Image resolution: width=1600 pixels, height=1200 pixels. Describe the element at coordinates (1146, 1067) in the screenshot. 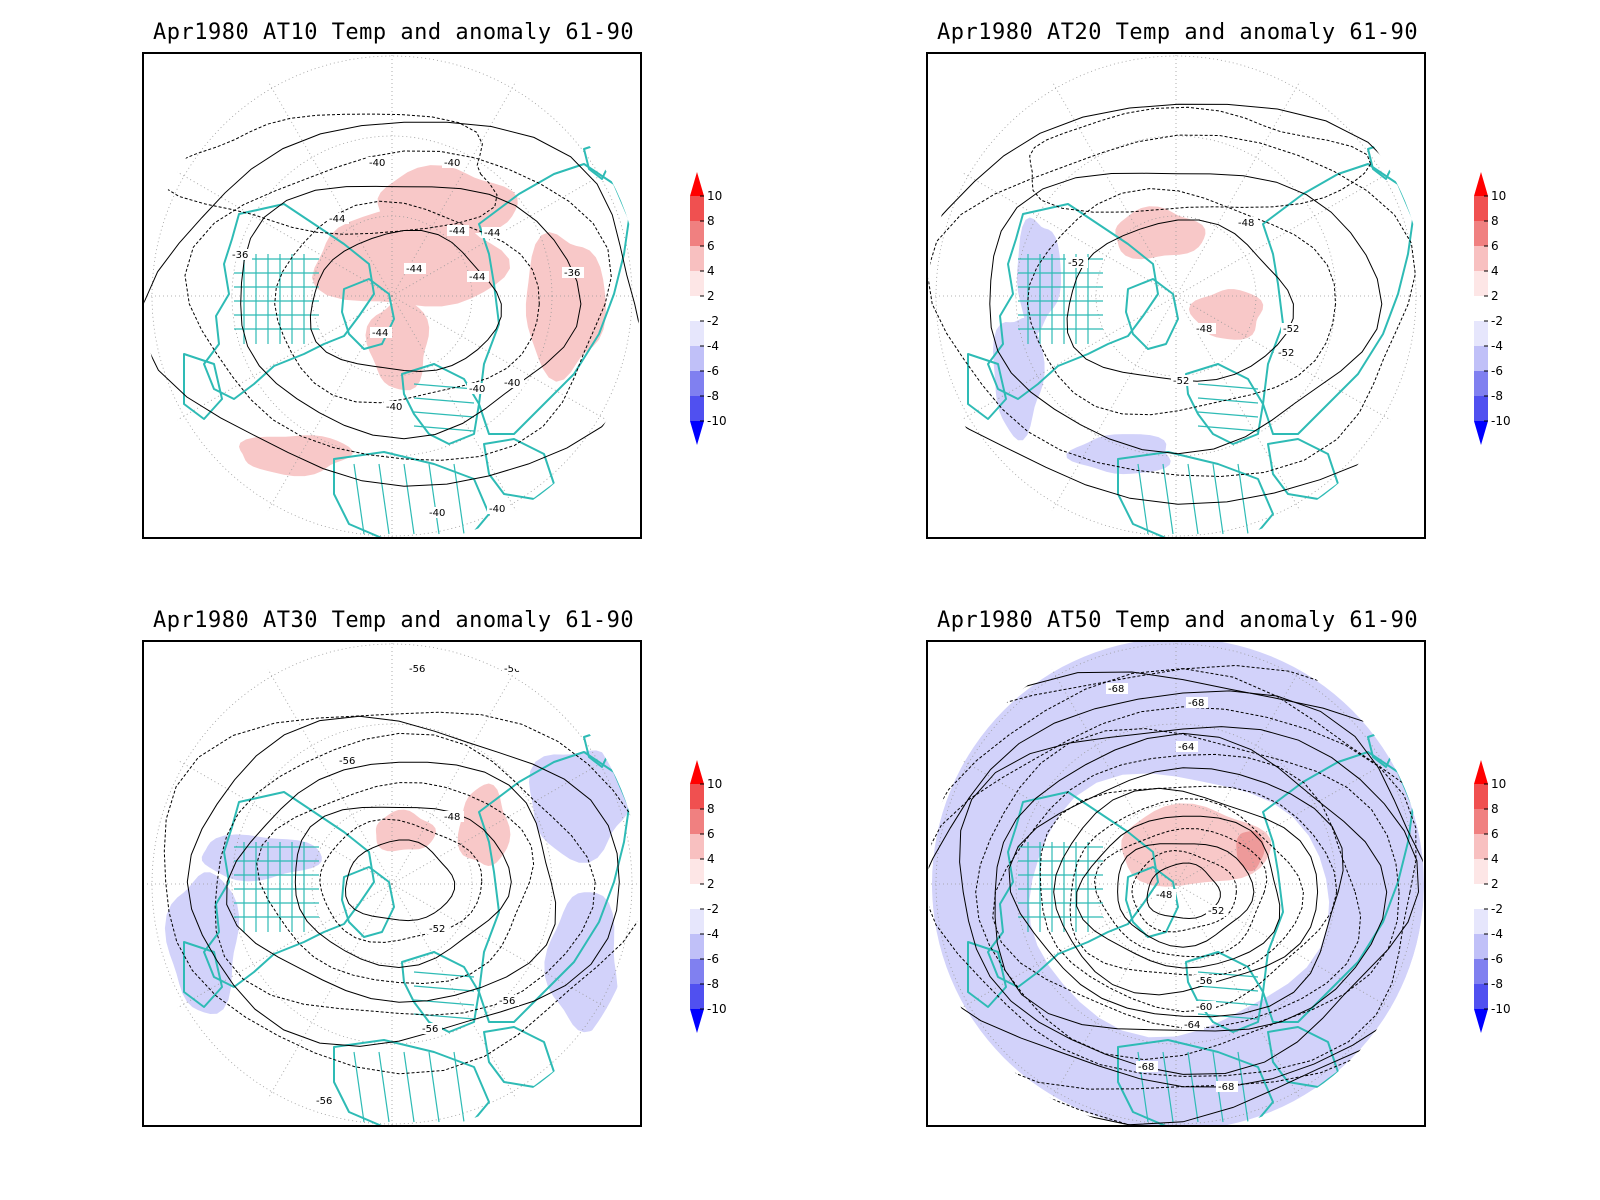

I see `contour-label: -68` at that location.